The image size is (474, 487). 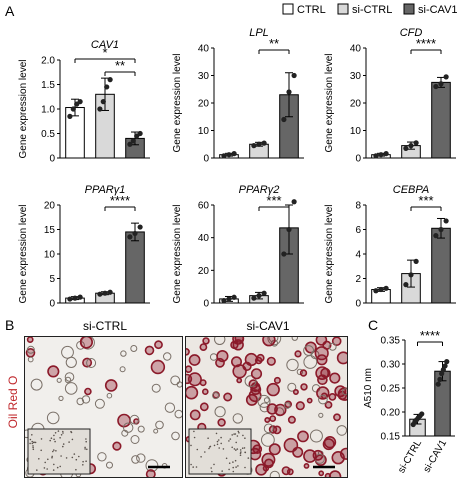 I want to click on micrograph-label-si-cav1: si-CAV1, so click(x=267, y=326).